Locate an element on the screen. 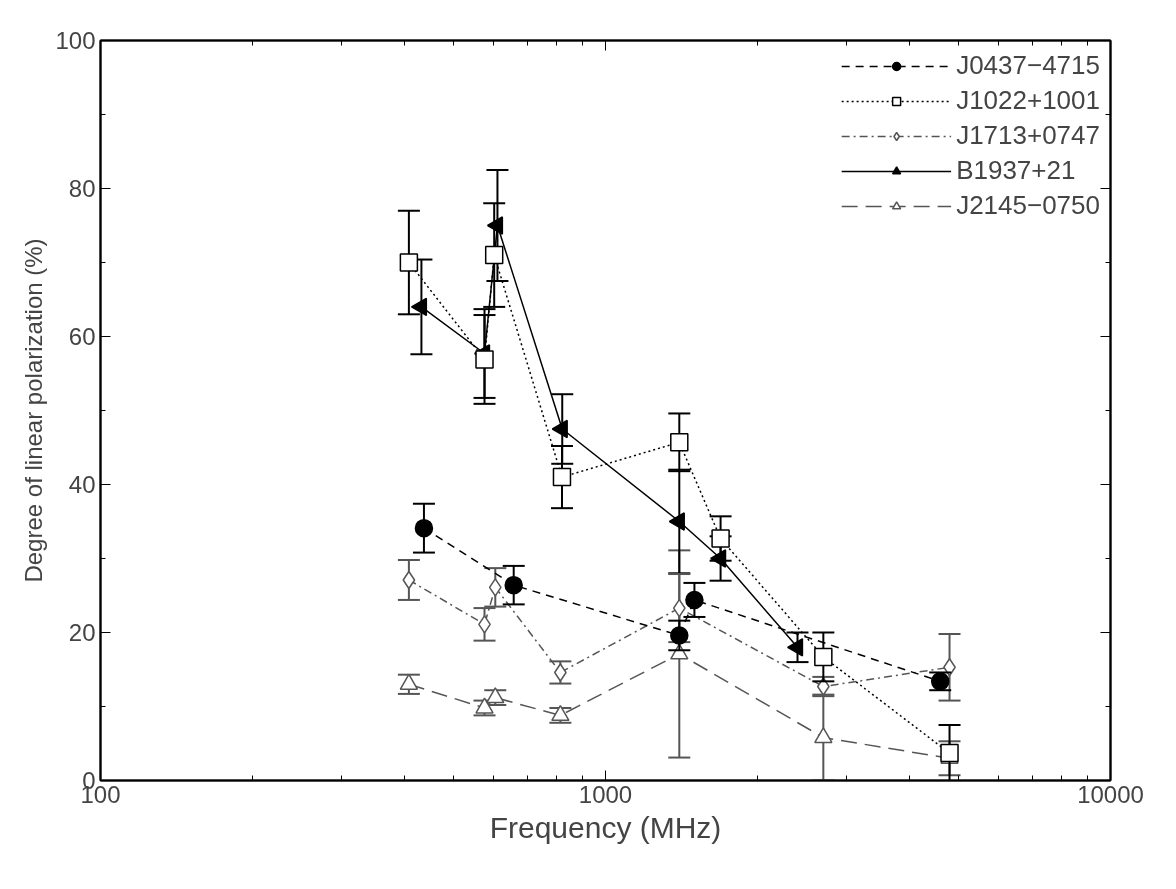  x-axis-title: Frequency (MHz) is located at coordinates (605, 827).